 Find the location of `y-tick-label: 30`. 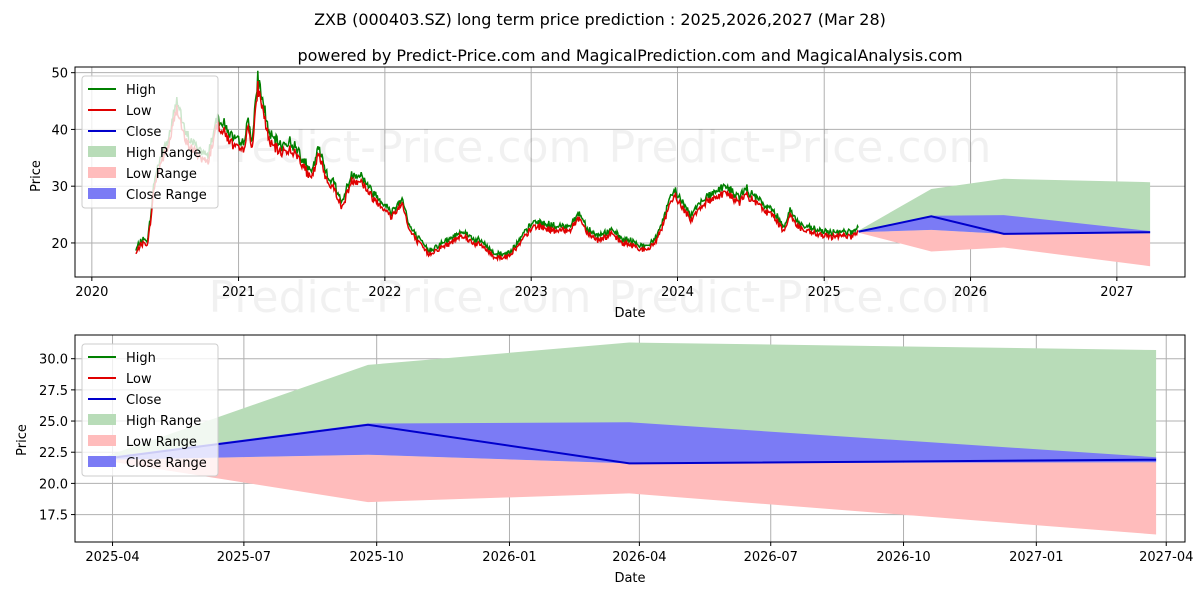

y-tick-label: 30 is located at coordinates (59, 187).